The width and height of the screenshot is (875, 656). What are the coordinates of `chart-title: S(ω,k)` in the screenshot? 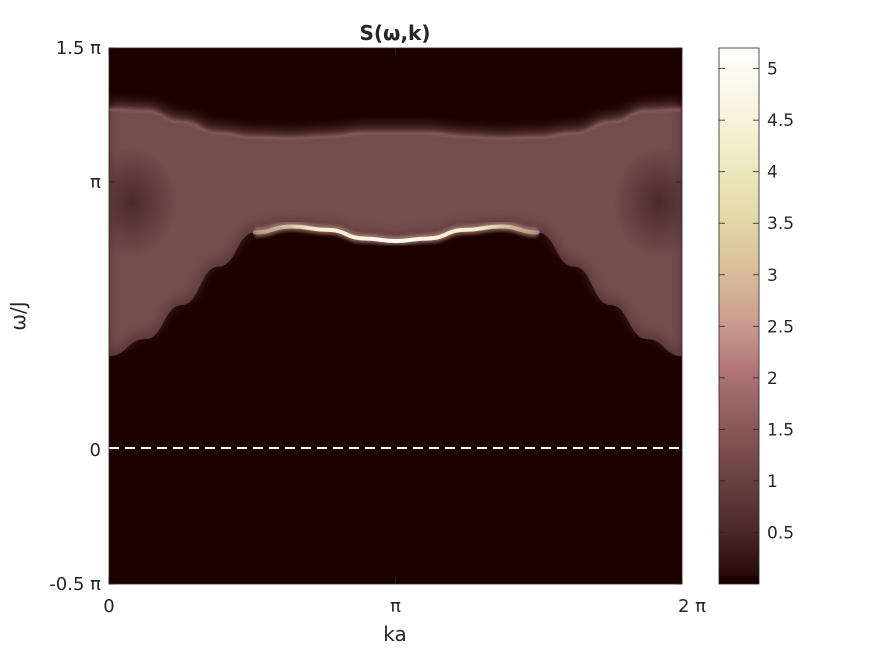 It's located at (395, 33).